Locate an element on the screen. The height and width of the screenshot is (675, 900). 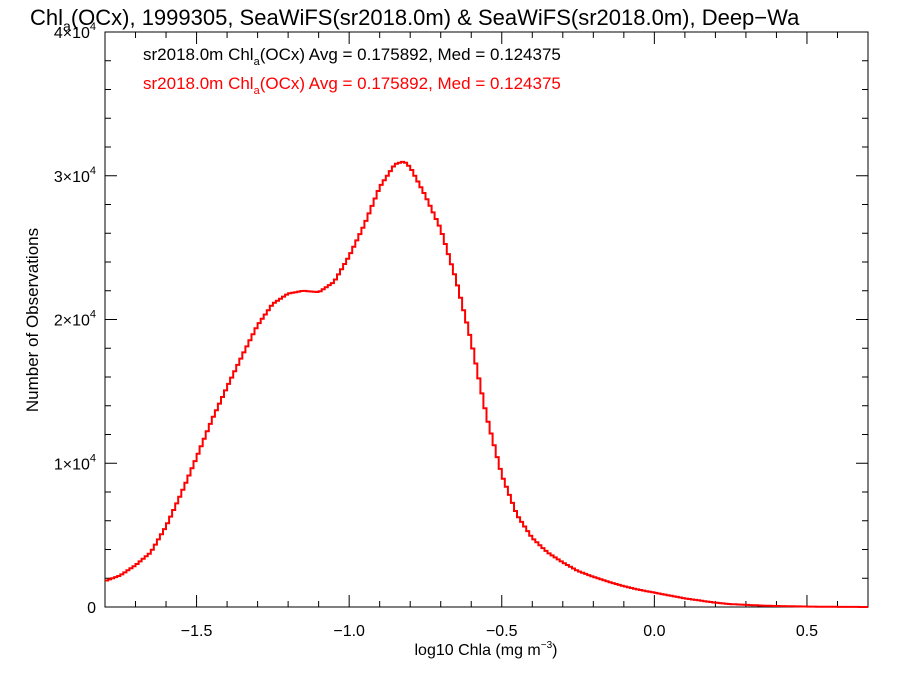
y-tick-label: 4×10⁴ is located at coordinates (75, 31).